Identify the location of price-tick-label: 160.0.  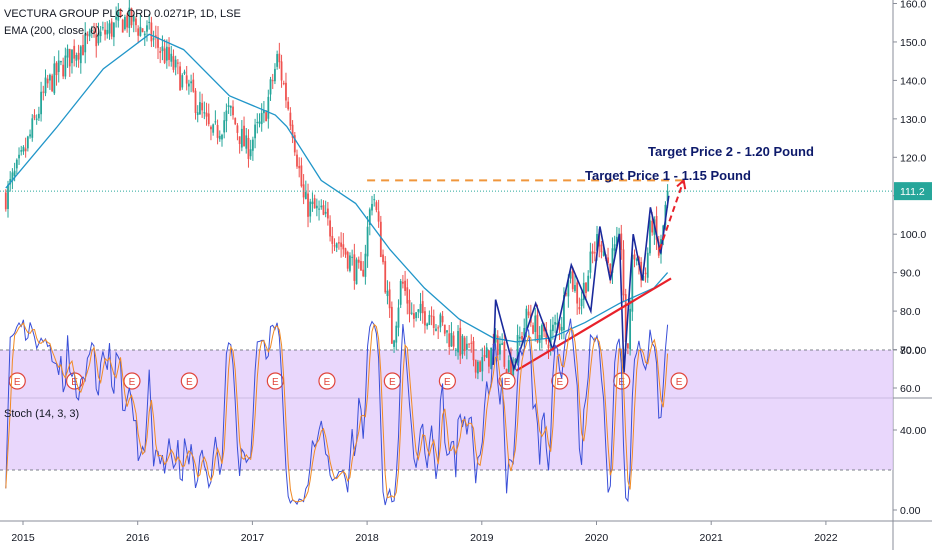
(913, 5).